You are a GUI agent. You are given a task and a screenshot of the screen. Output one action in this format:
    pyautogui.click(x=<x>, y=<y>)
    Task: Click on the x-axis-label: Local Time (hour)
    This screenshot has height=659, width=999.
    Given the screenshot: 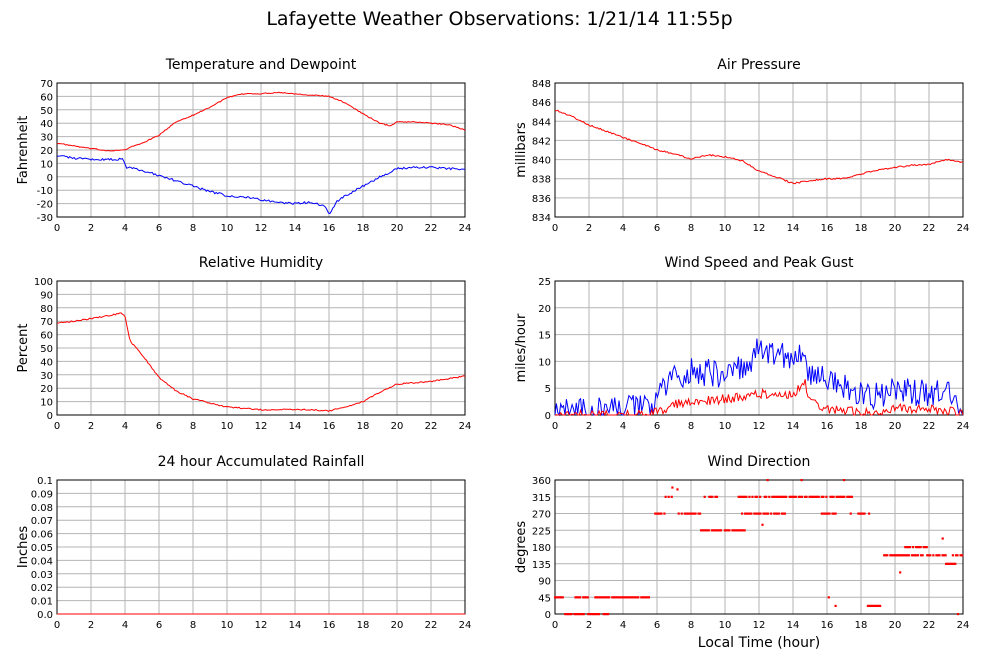 What is the action you would take?
    pyautogui.click(x=759, y=643)
    